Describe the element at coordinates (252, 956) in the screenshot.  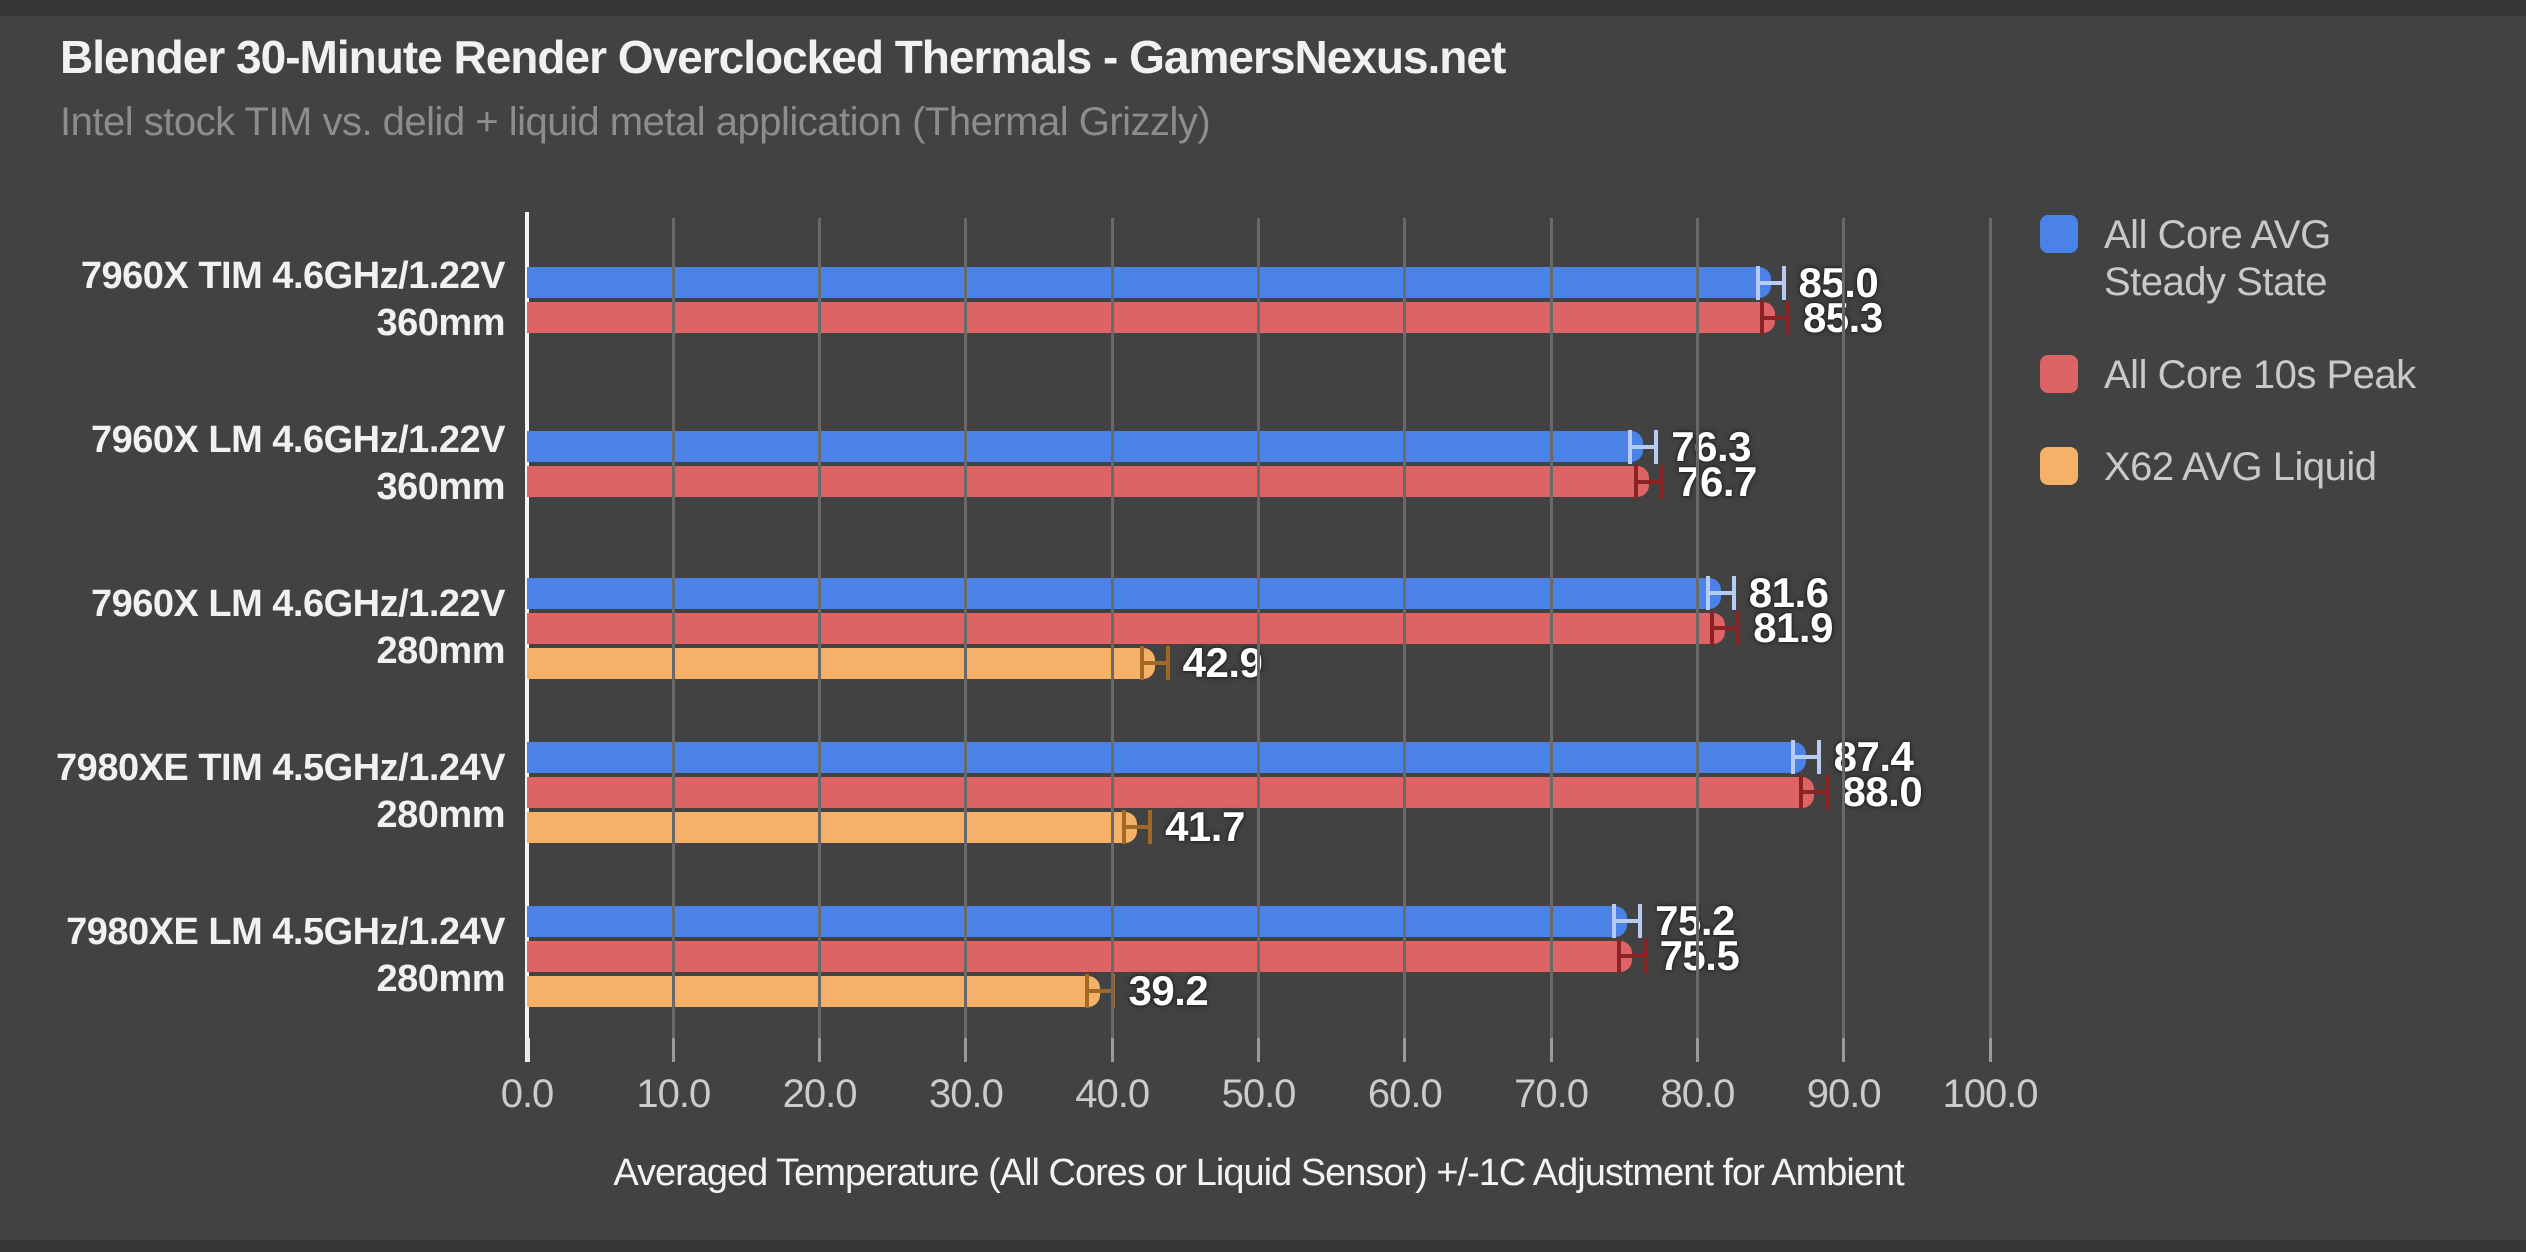
I see `category-label: 7980XE LM 4.5GHz/1.24V 280mm` at that location.